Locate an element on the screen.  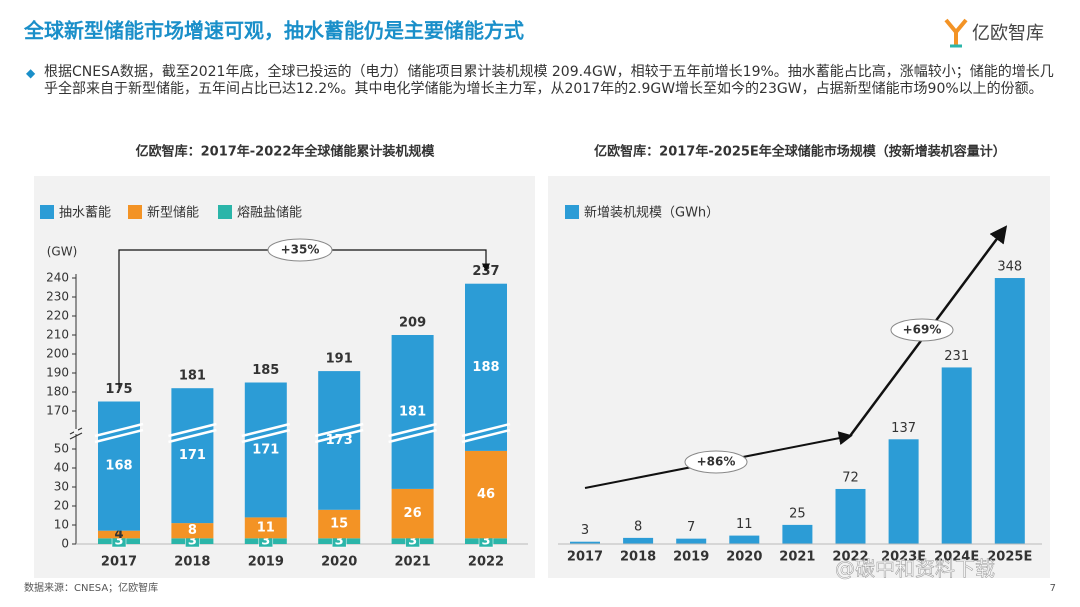
logo-text: 亿欧智库 is located at coordinates (1008, 33).